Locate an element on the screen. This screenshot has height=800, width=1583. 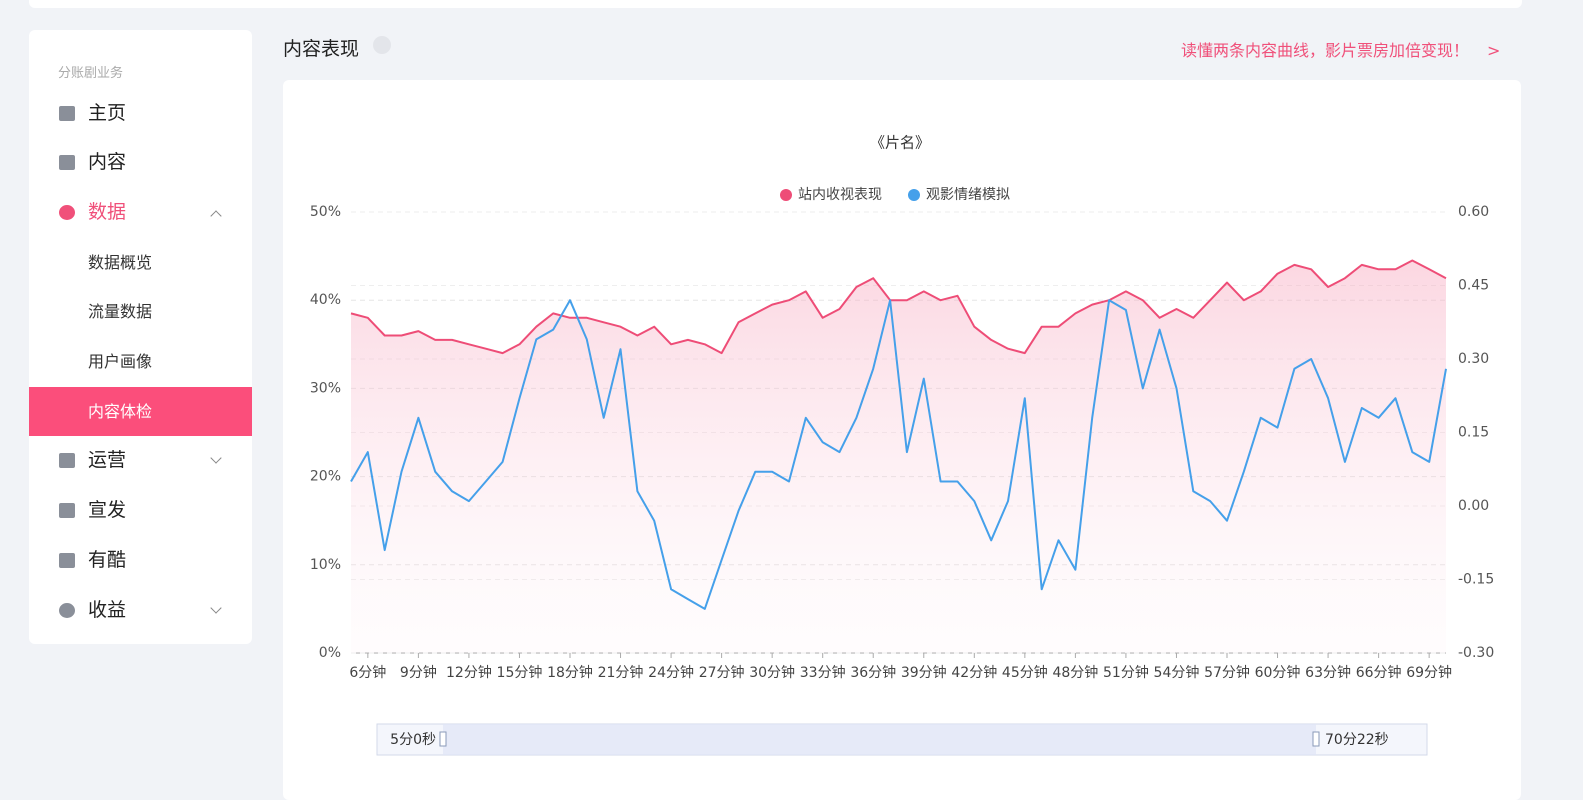
x-tick-label: 6分钟 is located at coordinates (367, 672).